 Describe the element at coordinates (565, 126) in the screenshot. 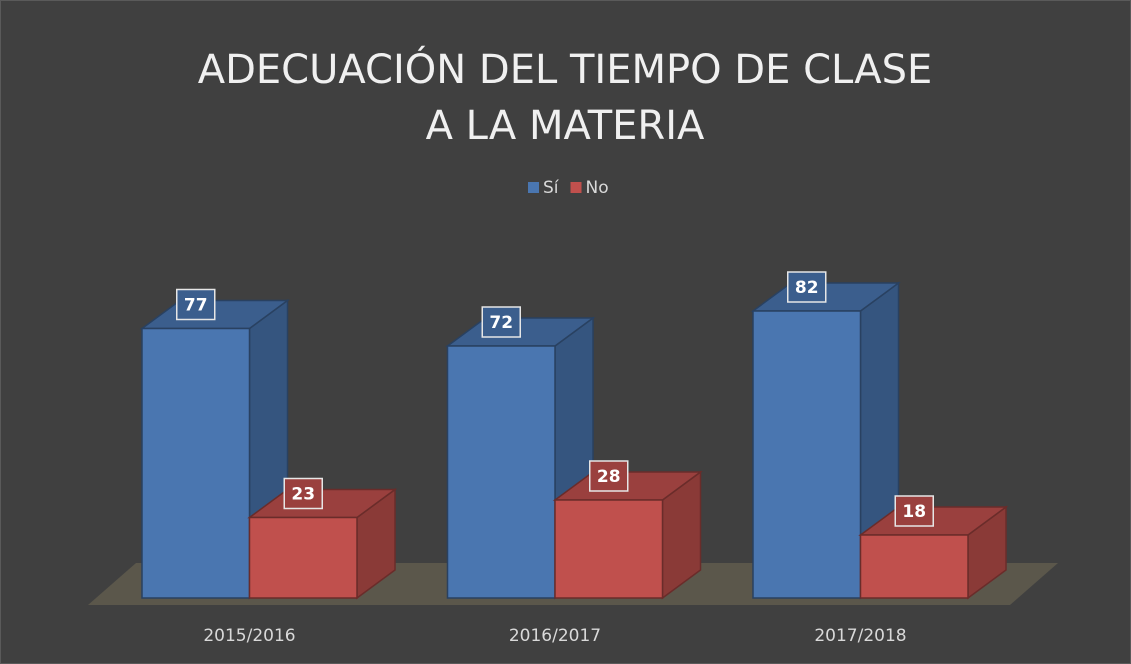

I see `chart-title: A LA MATERIA` at that location.